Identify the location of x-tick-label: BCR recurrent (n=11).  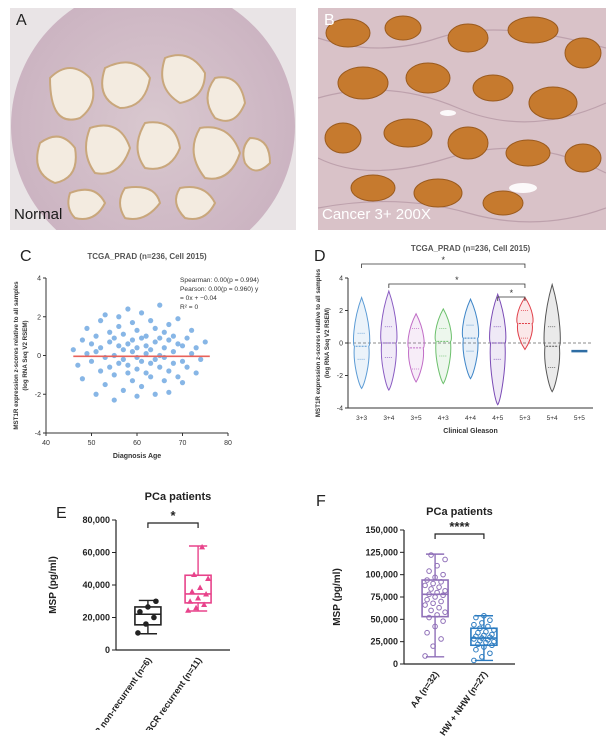
(174, 692).